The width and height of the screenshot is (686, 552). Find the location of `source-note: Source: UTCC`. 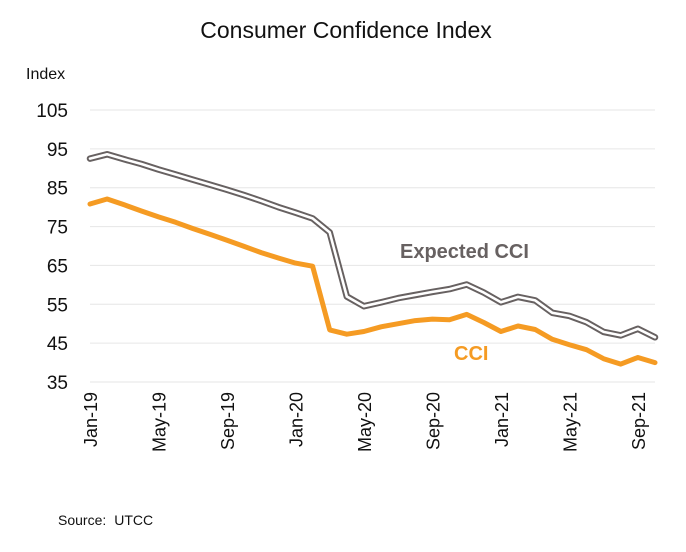

source-note: Source: UTCC is located at coordinates (105, 520).